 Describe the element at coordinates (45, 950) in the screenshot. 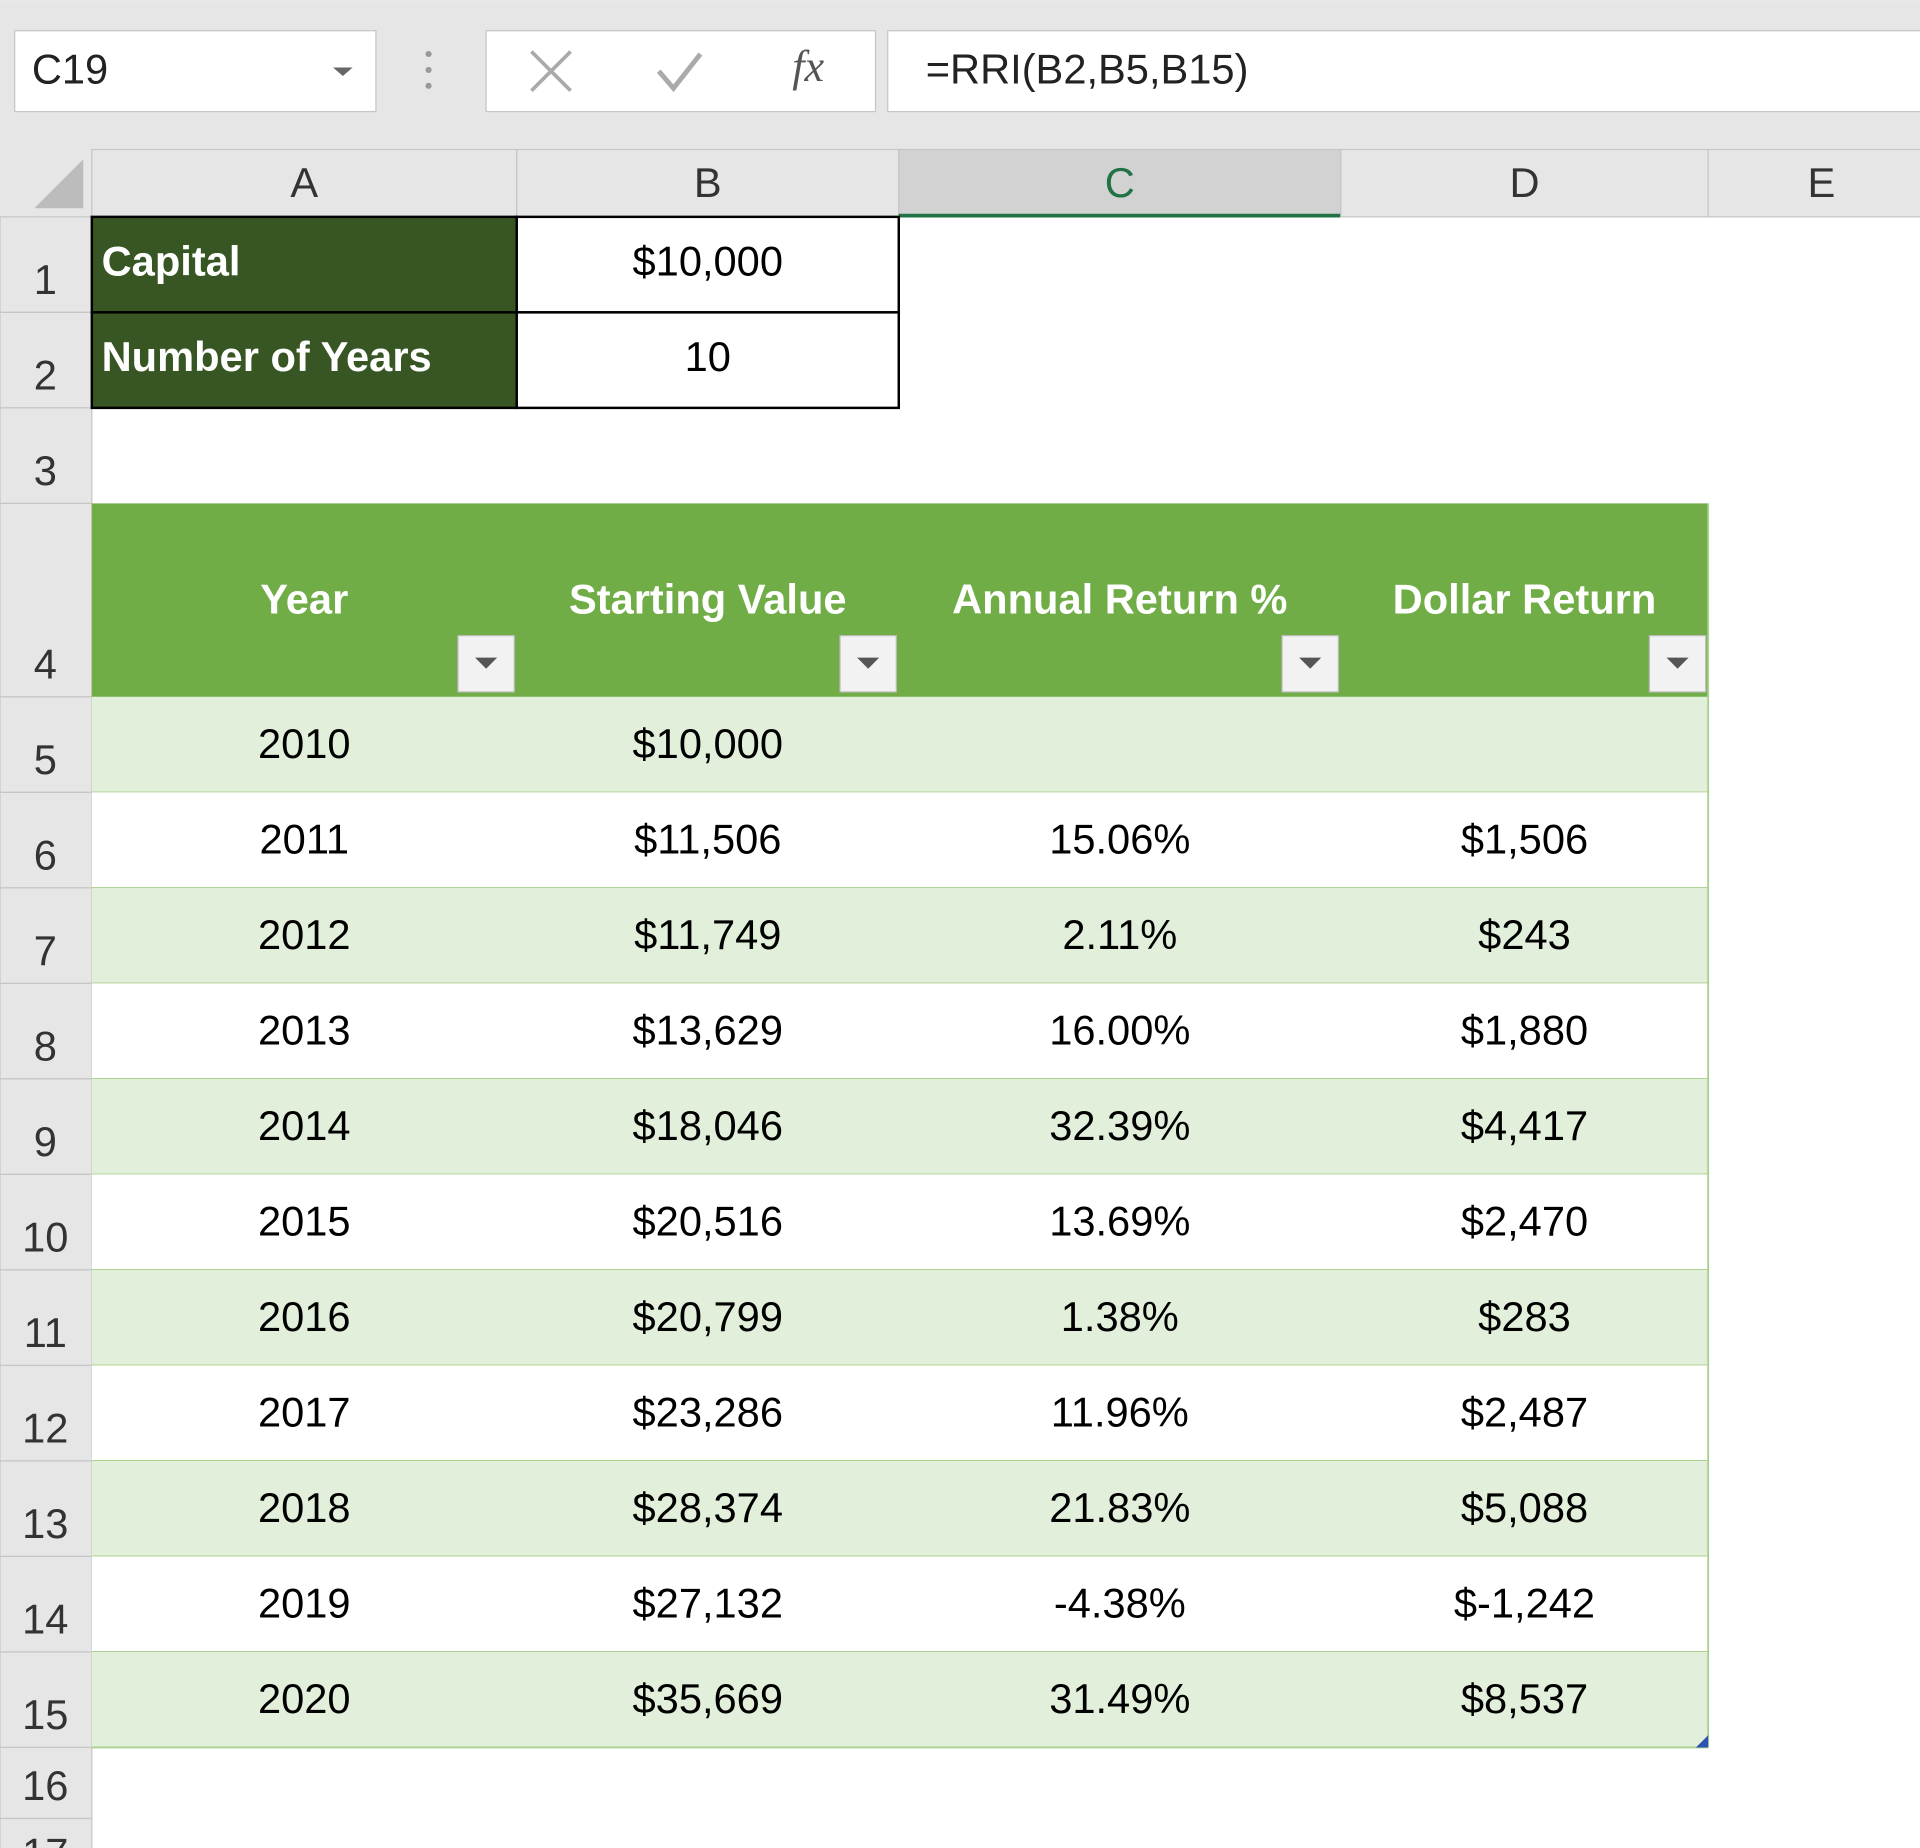

I see `row-header-label: 7` at that location.